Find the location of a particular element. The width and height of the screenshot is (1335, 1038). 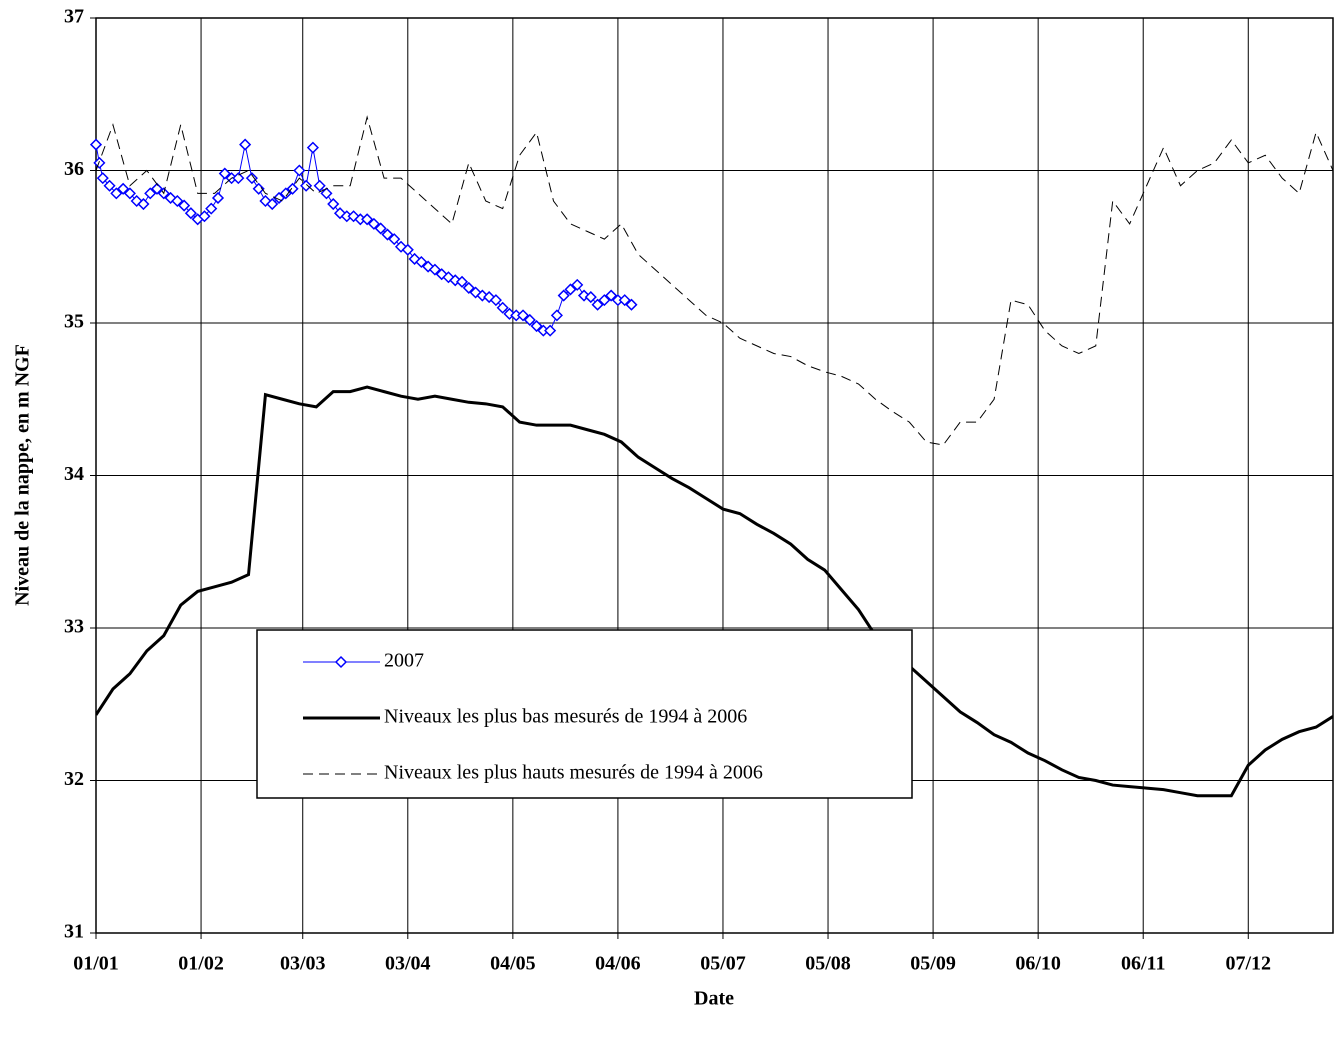

y-tick-label: 37 is located at coordinates (74, 17).